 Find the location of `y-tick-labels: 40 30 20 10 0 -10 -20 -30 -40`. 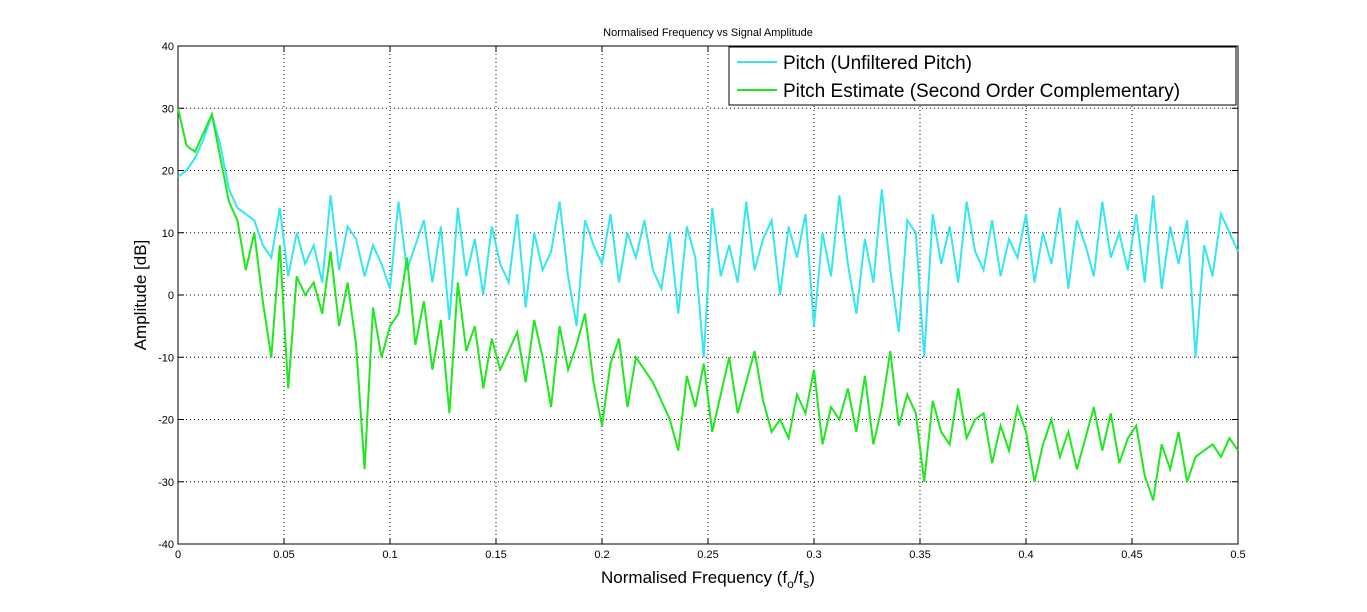

y-tick-labels: 40 30 20 10 0 -10 -20 -30 -40 is located at coordinates (166, 296).